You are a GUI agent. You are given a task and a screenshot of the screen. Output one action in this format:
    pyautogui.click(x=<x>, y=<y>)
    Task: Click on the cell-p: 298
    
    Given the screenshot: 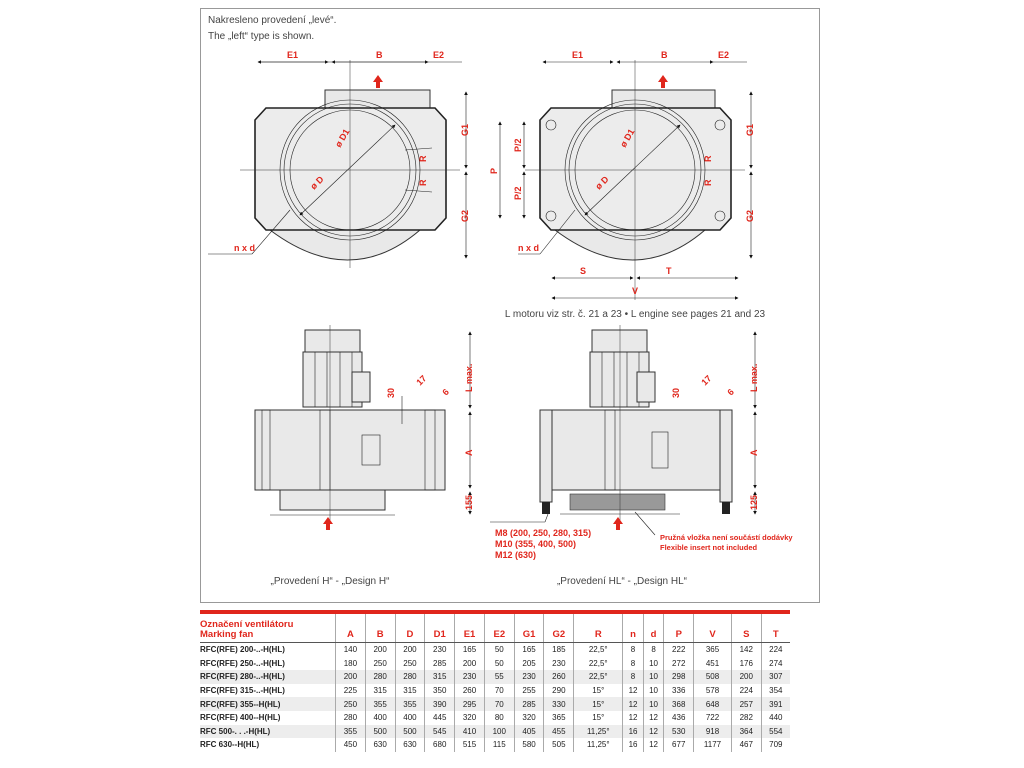 What is the action you would take?
    pyautogui.click(x=678, y=677)
    